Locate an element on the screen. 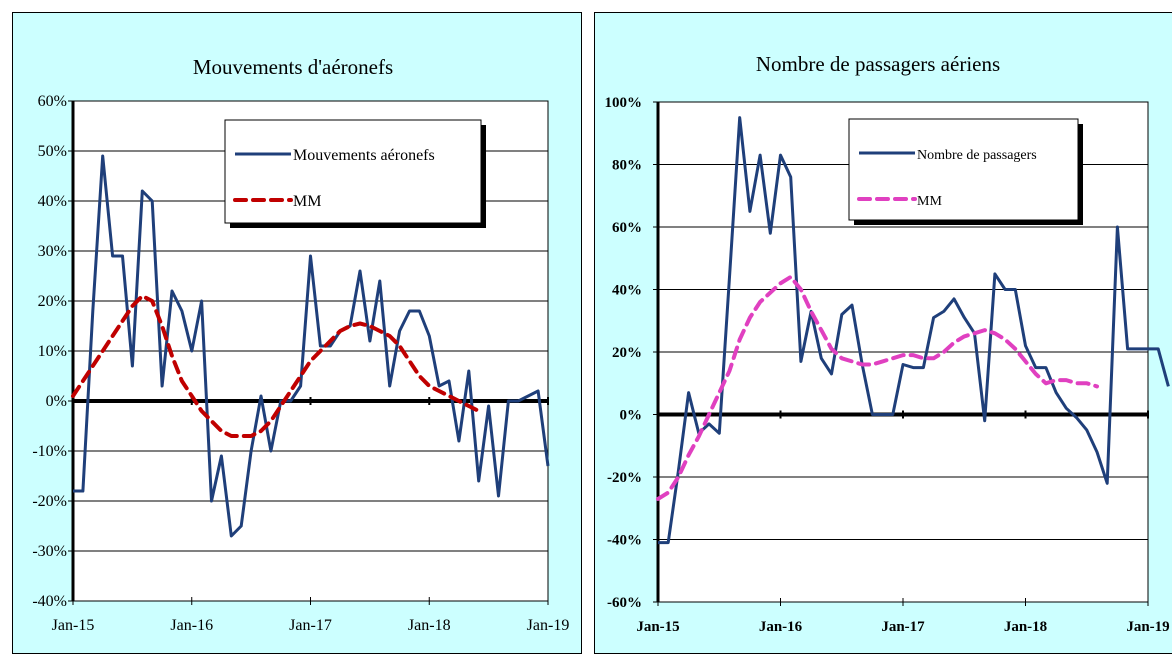  y-tick-label: 30% is located at coordinates (52, 251).